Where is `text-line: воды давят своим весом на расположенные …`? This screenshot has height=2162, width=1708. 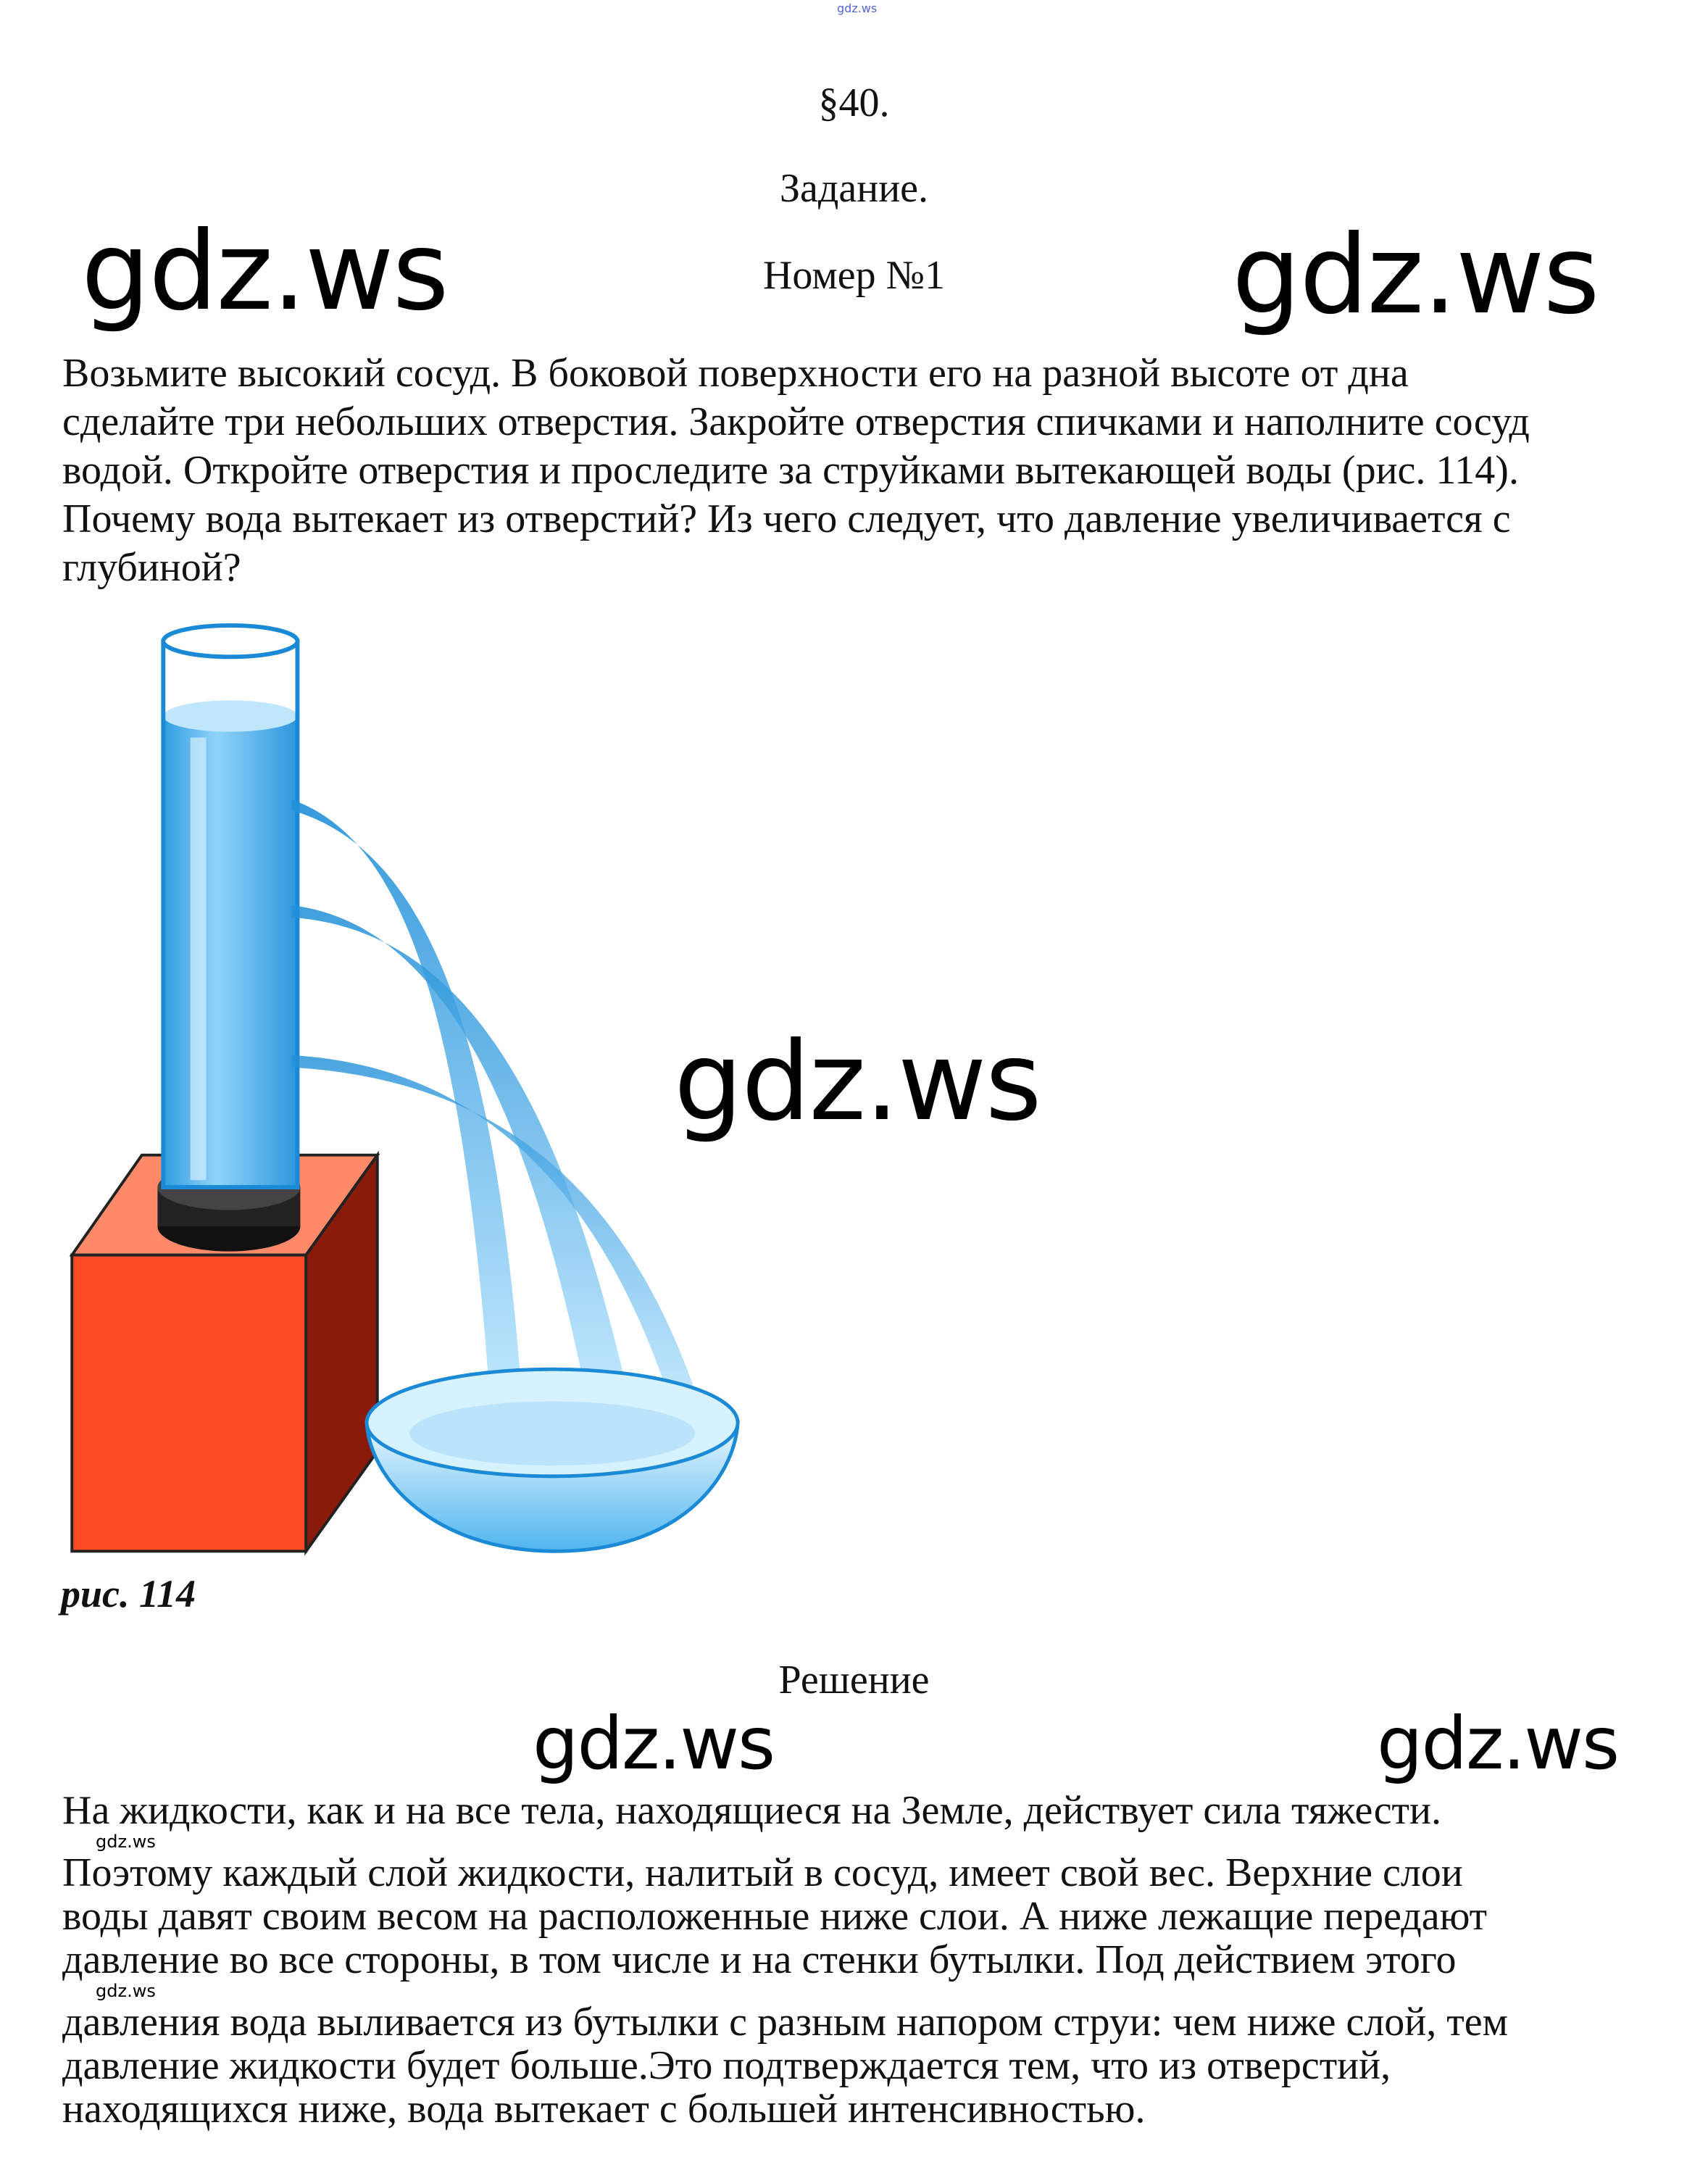 text-line: воды давят своим весом на расположенные … is located at coordinates (775, 1917).